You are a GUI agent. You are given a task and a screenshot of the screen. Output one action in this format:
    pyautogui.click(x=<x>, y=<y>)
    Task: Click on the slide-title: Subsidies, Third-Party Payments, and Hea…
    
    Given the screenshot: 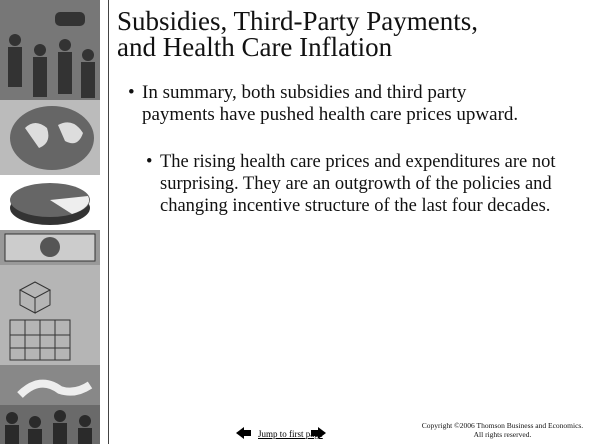 What is the action you would take?
    pyautogui.click(x=297, y=34)
    